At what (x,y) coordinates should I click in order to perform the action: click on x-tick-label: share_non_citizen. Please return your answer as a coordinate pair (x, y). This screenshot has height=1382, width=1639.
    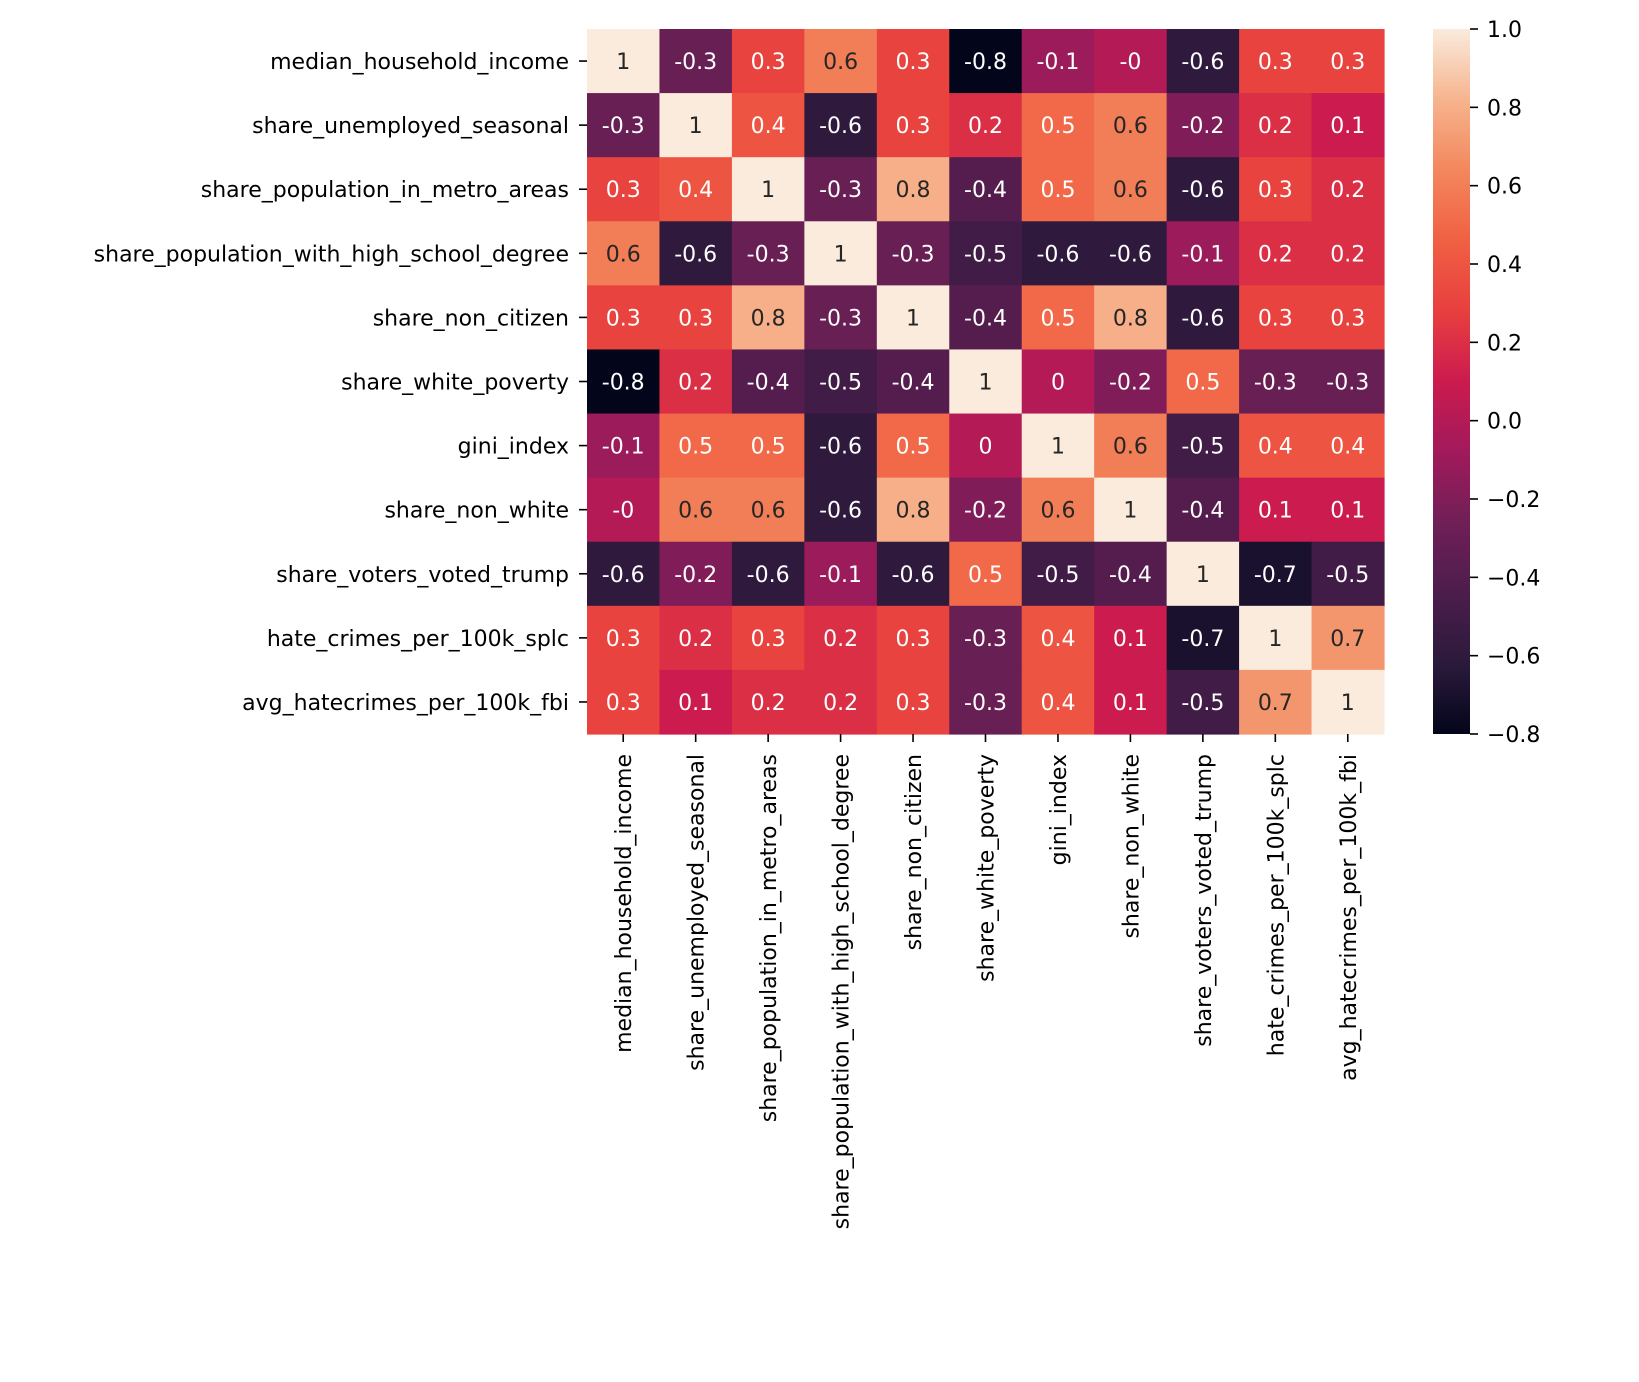
    Looking at the image, I should click on (914, 852).